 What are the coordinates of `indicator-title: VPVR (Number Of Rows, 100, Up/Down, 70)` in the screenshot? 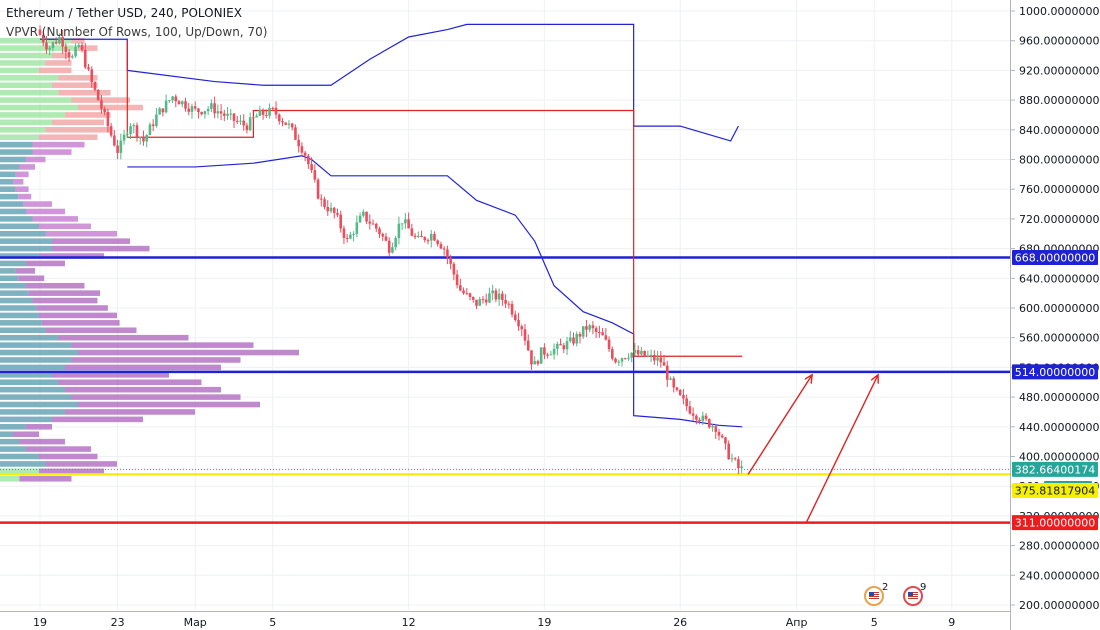 It's located at (137, 32).